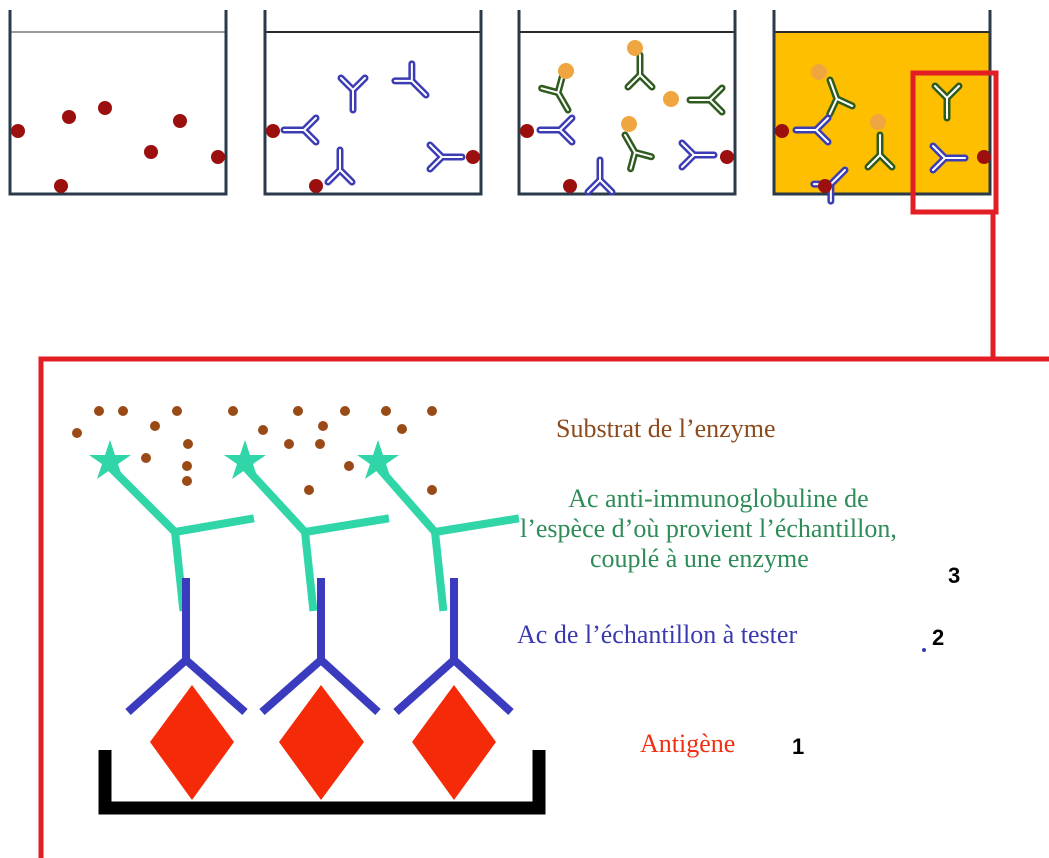 Image resolution: width=1049 pixels, height=858 pixels. I want to click on sample-antibodies, so click(319, 647).